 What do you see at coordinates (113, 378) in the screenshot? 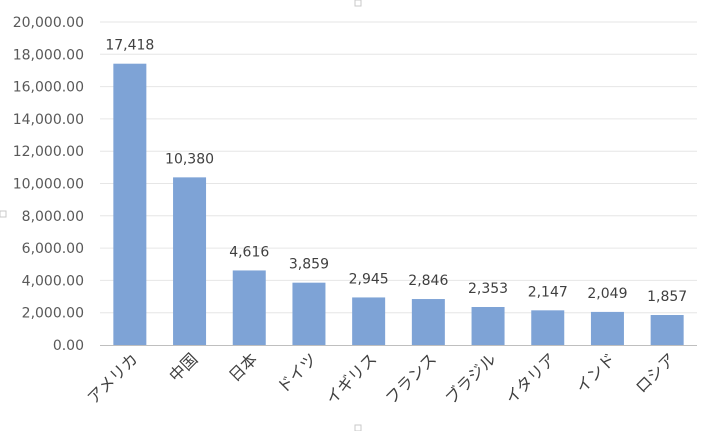
I see `category-label: アメリカ` at bounding box center [113, 378].